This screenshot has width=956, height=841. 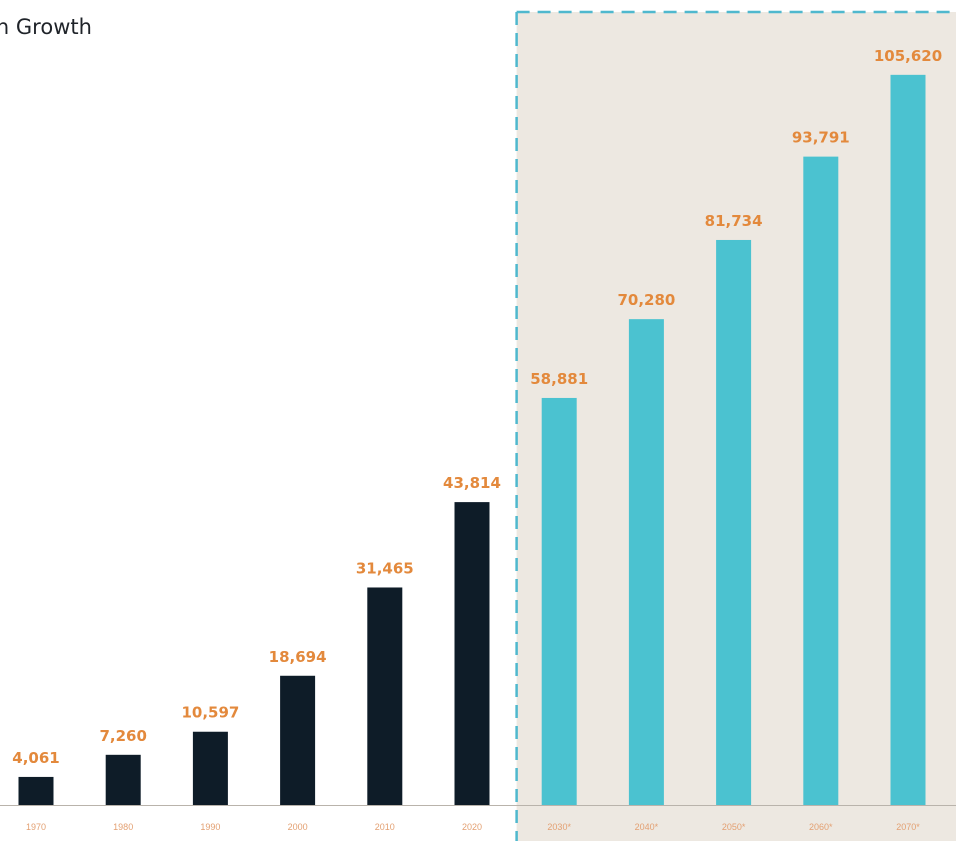 I want to click on x-tick-label-2060*: 2060*, so click(x=821, y=827).